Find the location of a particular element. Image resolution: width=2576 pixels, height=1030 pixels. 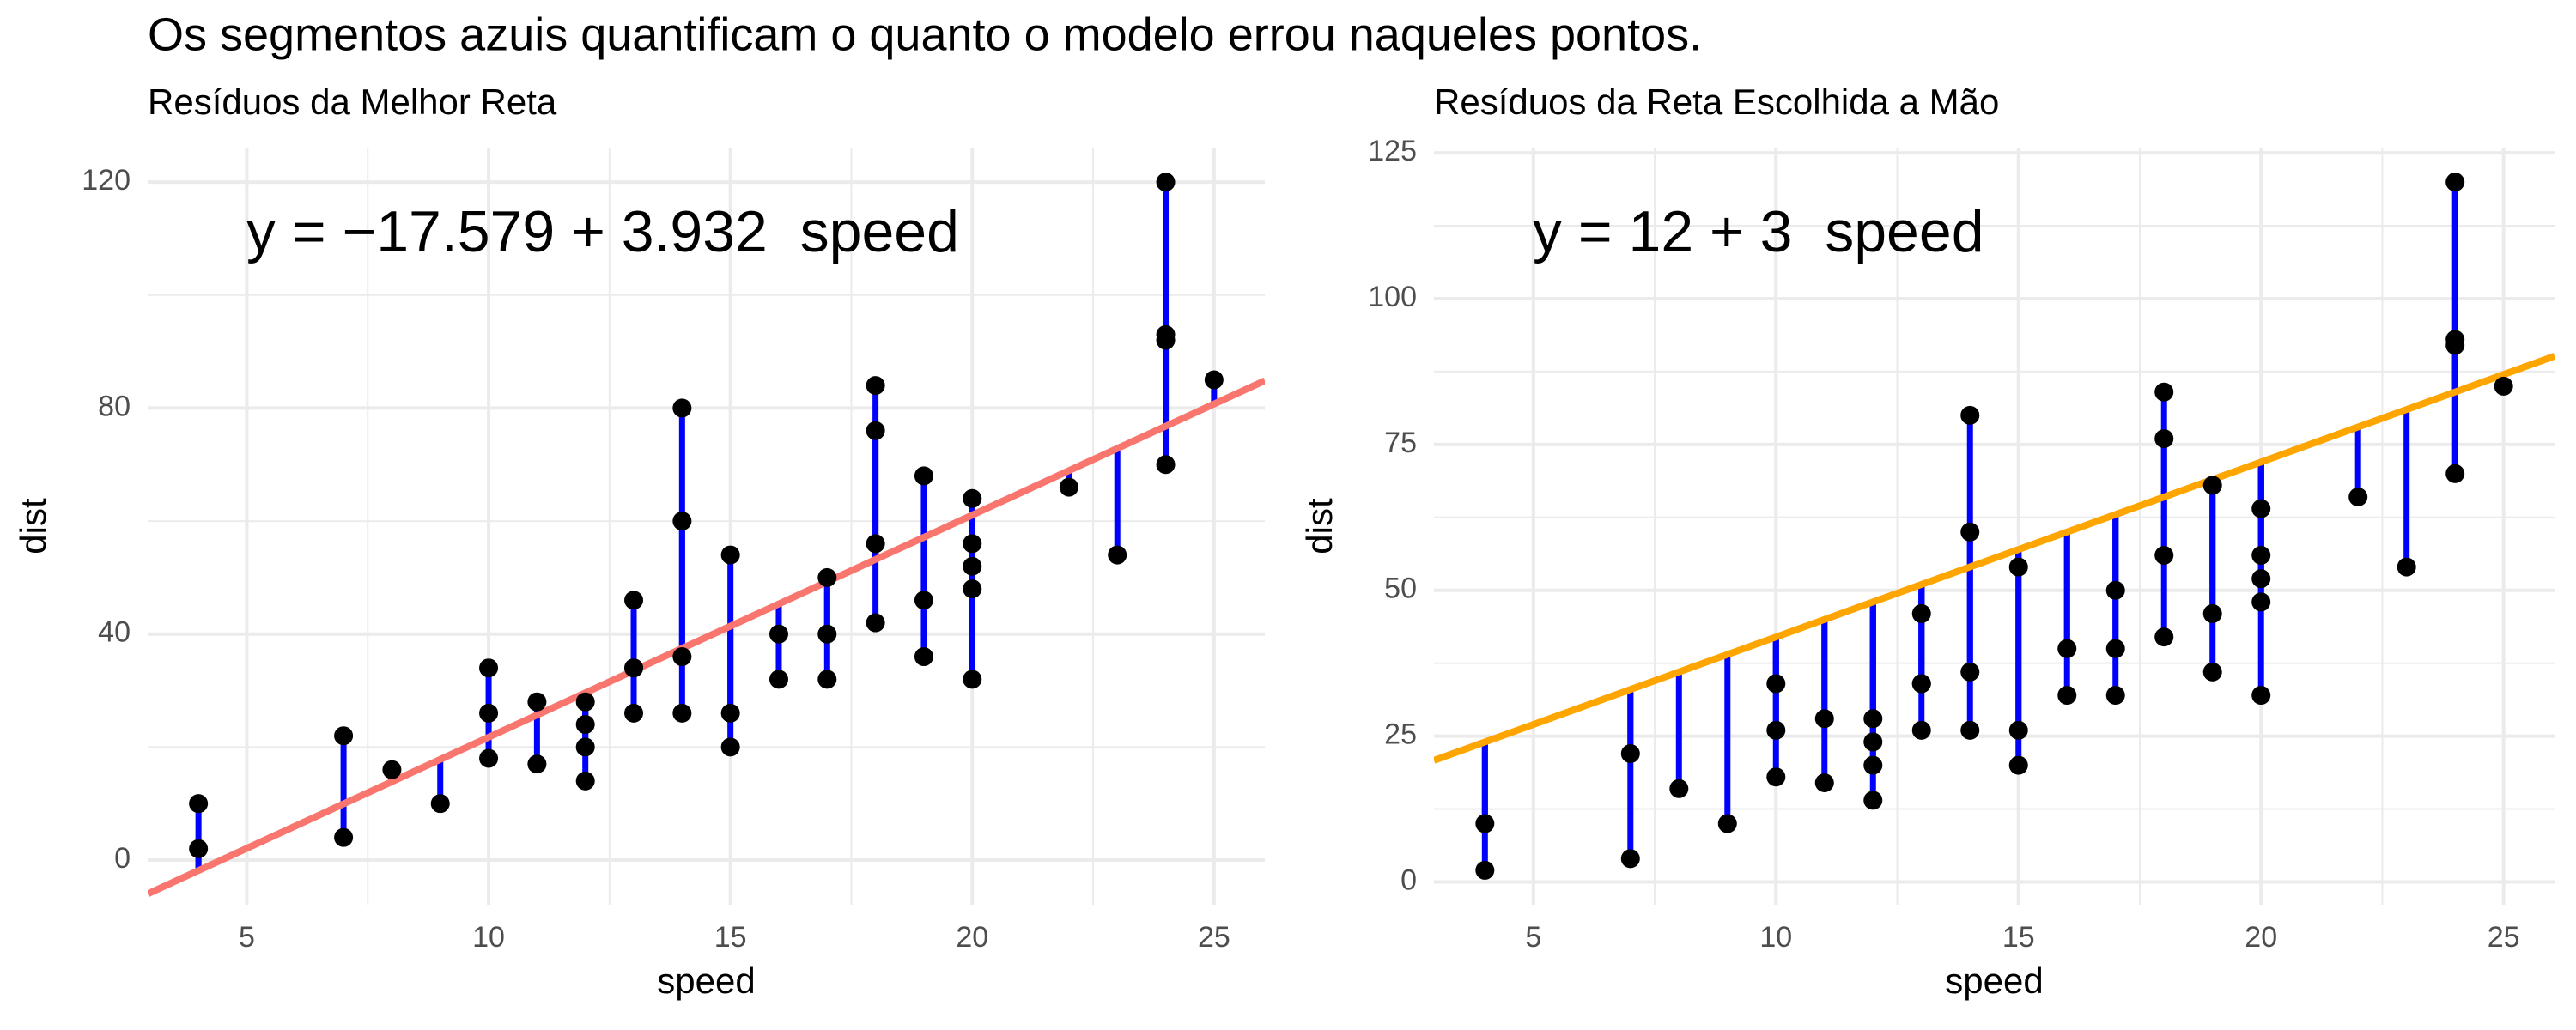

subtitle: Resíduos da Reta Escolhida a Mão is located at coordinates (1716, 102).